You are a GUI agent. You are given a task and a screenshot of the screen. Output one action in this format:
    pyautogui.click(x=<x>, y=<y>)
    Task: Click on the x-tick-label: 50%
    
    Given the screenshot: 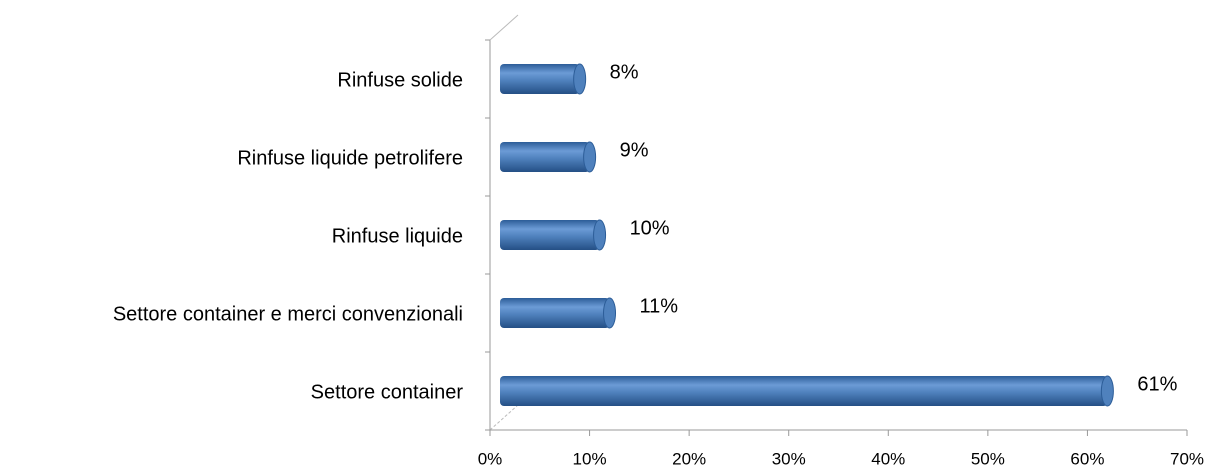 What is the action you would take?
    pyautogui.click(x=988, y=458)
    